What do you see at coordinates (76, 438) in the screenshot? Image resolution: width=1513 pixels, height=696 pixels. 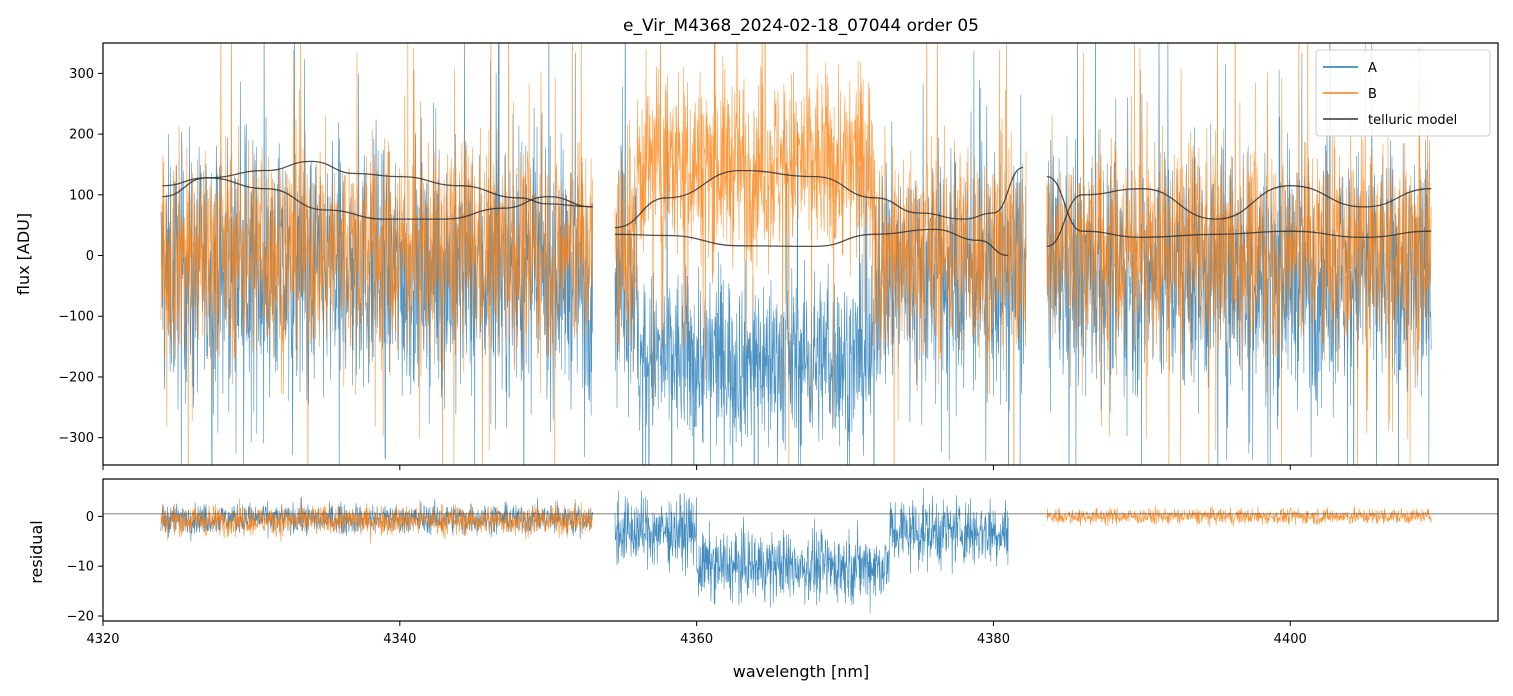 I see `y-tick-label: −300` at bounding box center [76, 438].